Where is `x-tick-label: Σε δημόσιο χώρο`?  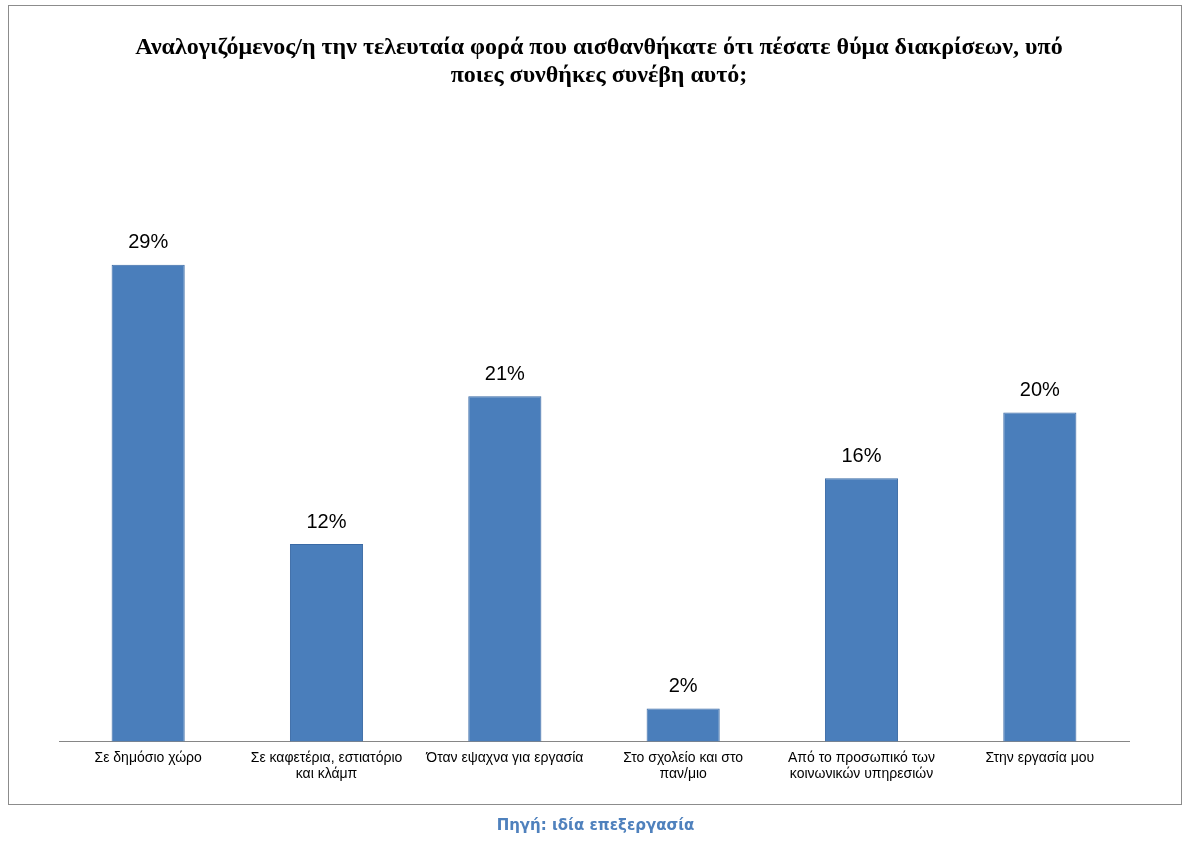
x-tick-label: Σε δημόσιο χώρο is located at coordinates (148, 756).